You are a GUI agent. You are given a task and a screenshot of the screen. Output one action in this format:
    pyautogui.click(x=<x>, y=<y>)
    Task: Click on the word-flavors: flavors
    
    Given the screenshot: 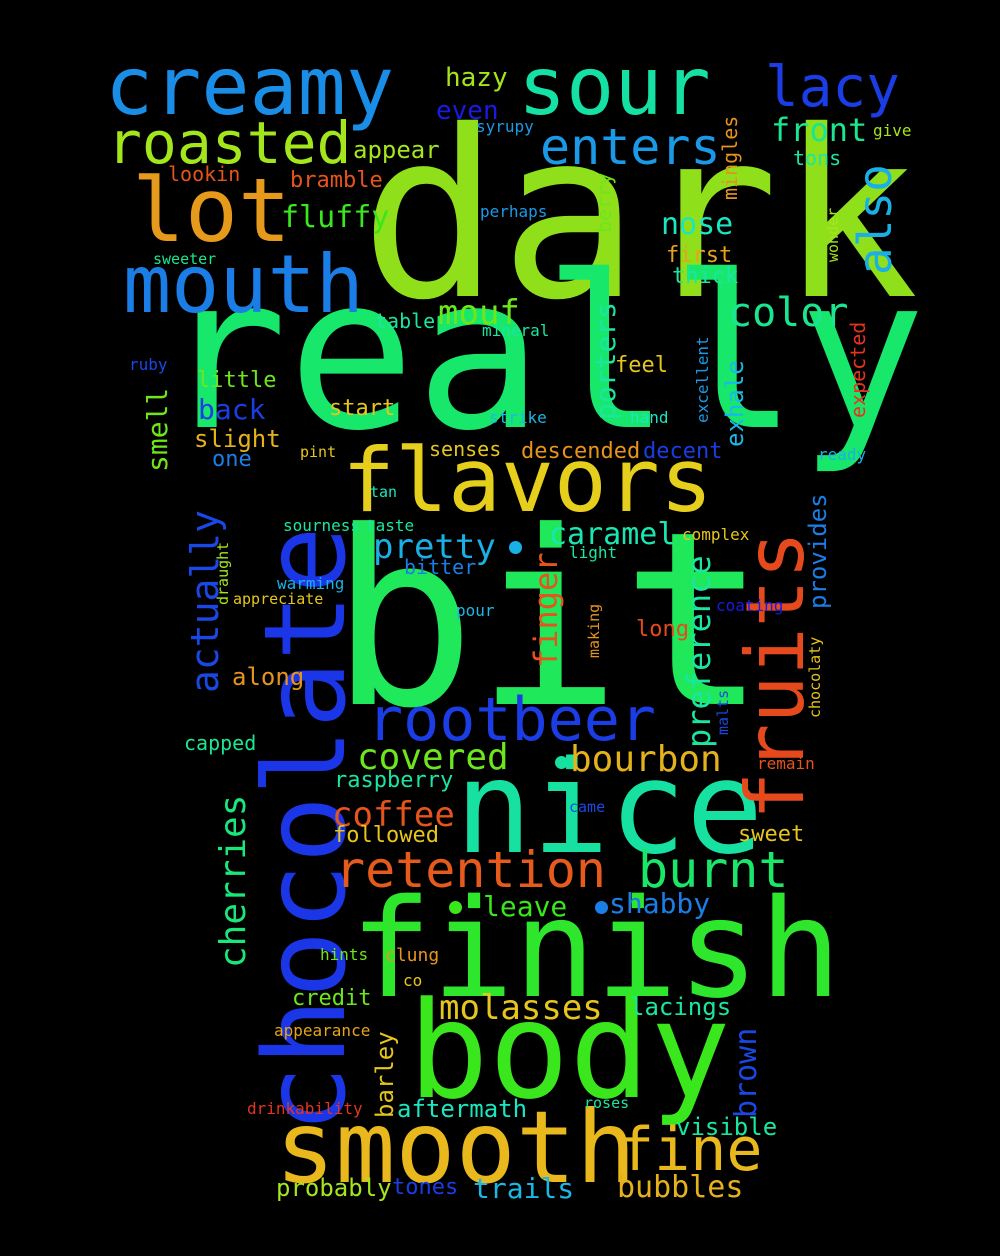 What is the action you would take?
    pyautogui.click(x=527, y=480)
    